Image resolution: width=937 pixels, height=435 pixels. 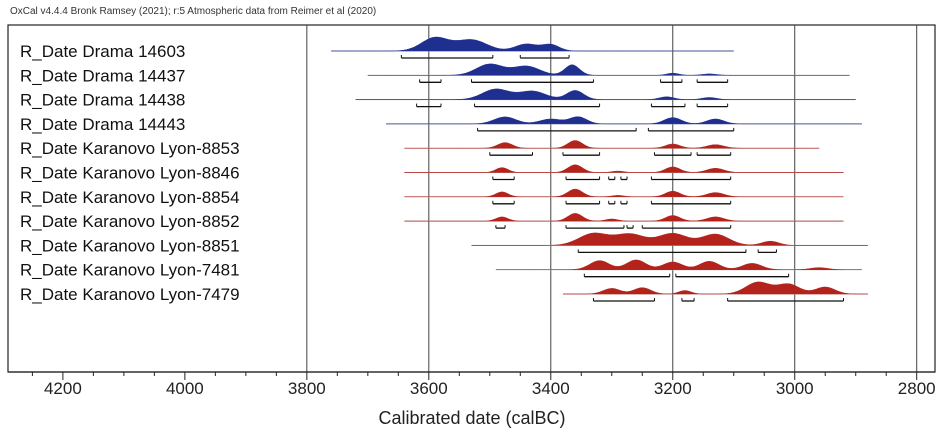 I want to click on row-label: R_Date Drama 14437, so click(x=102, y=75).